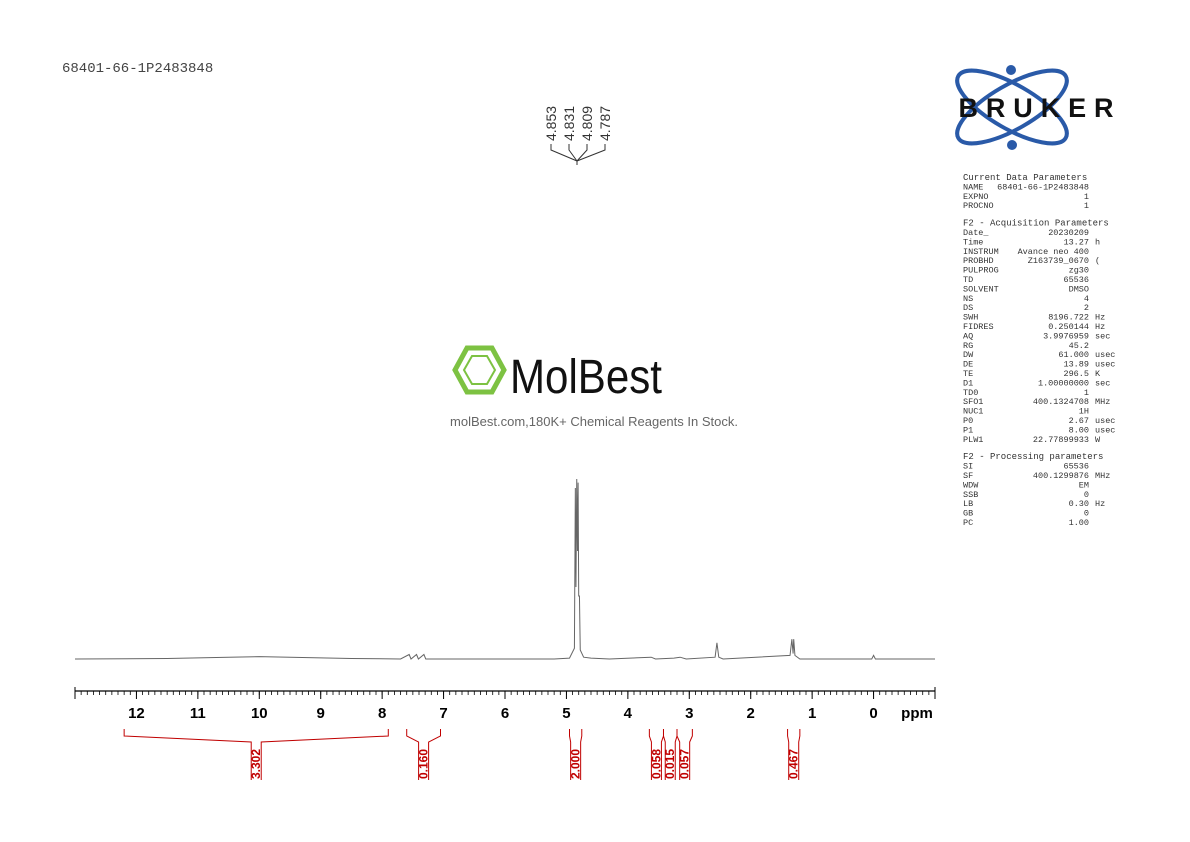  I want to click on x-tick-label: 0, so click(873, 713).